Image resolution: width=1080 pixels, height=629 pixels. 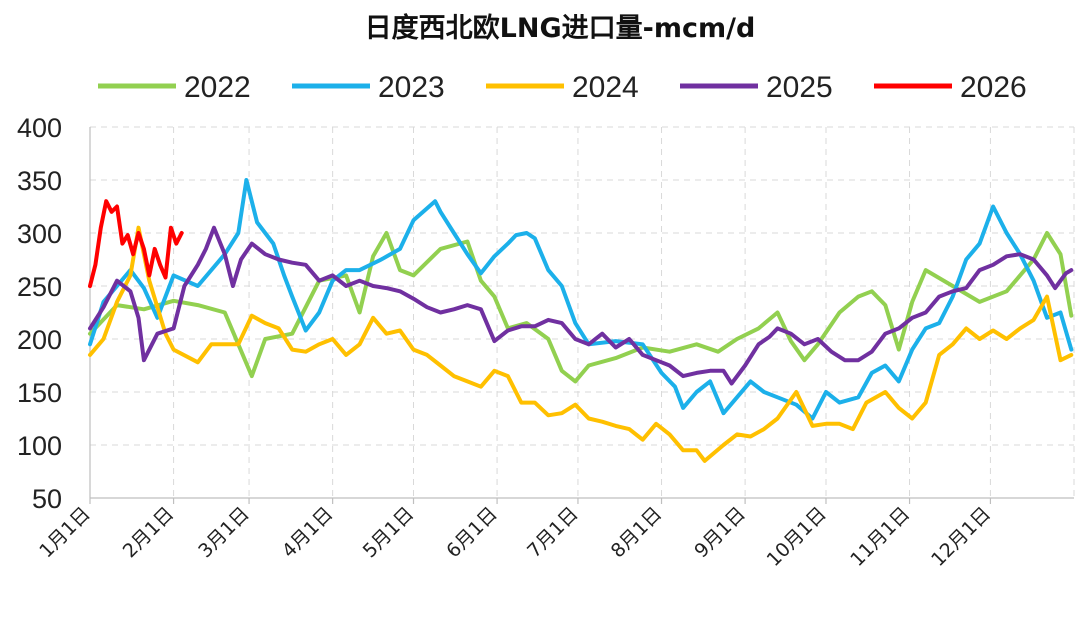 I want to click on x-tick-label: 12月1日, so click(x=961, y=537).